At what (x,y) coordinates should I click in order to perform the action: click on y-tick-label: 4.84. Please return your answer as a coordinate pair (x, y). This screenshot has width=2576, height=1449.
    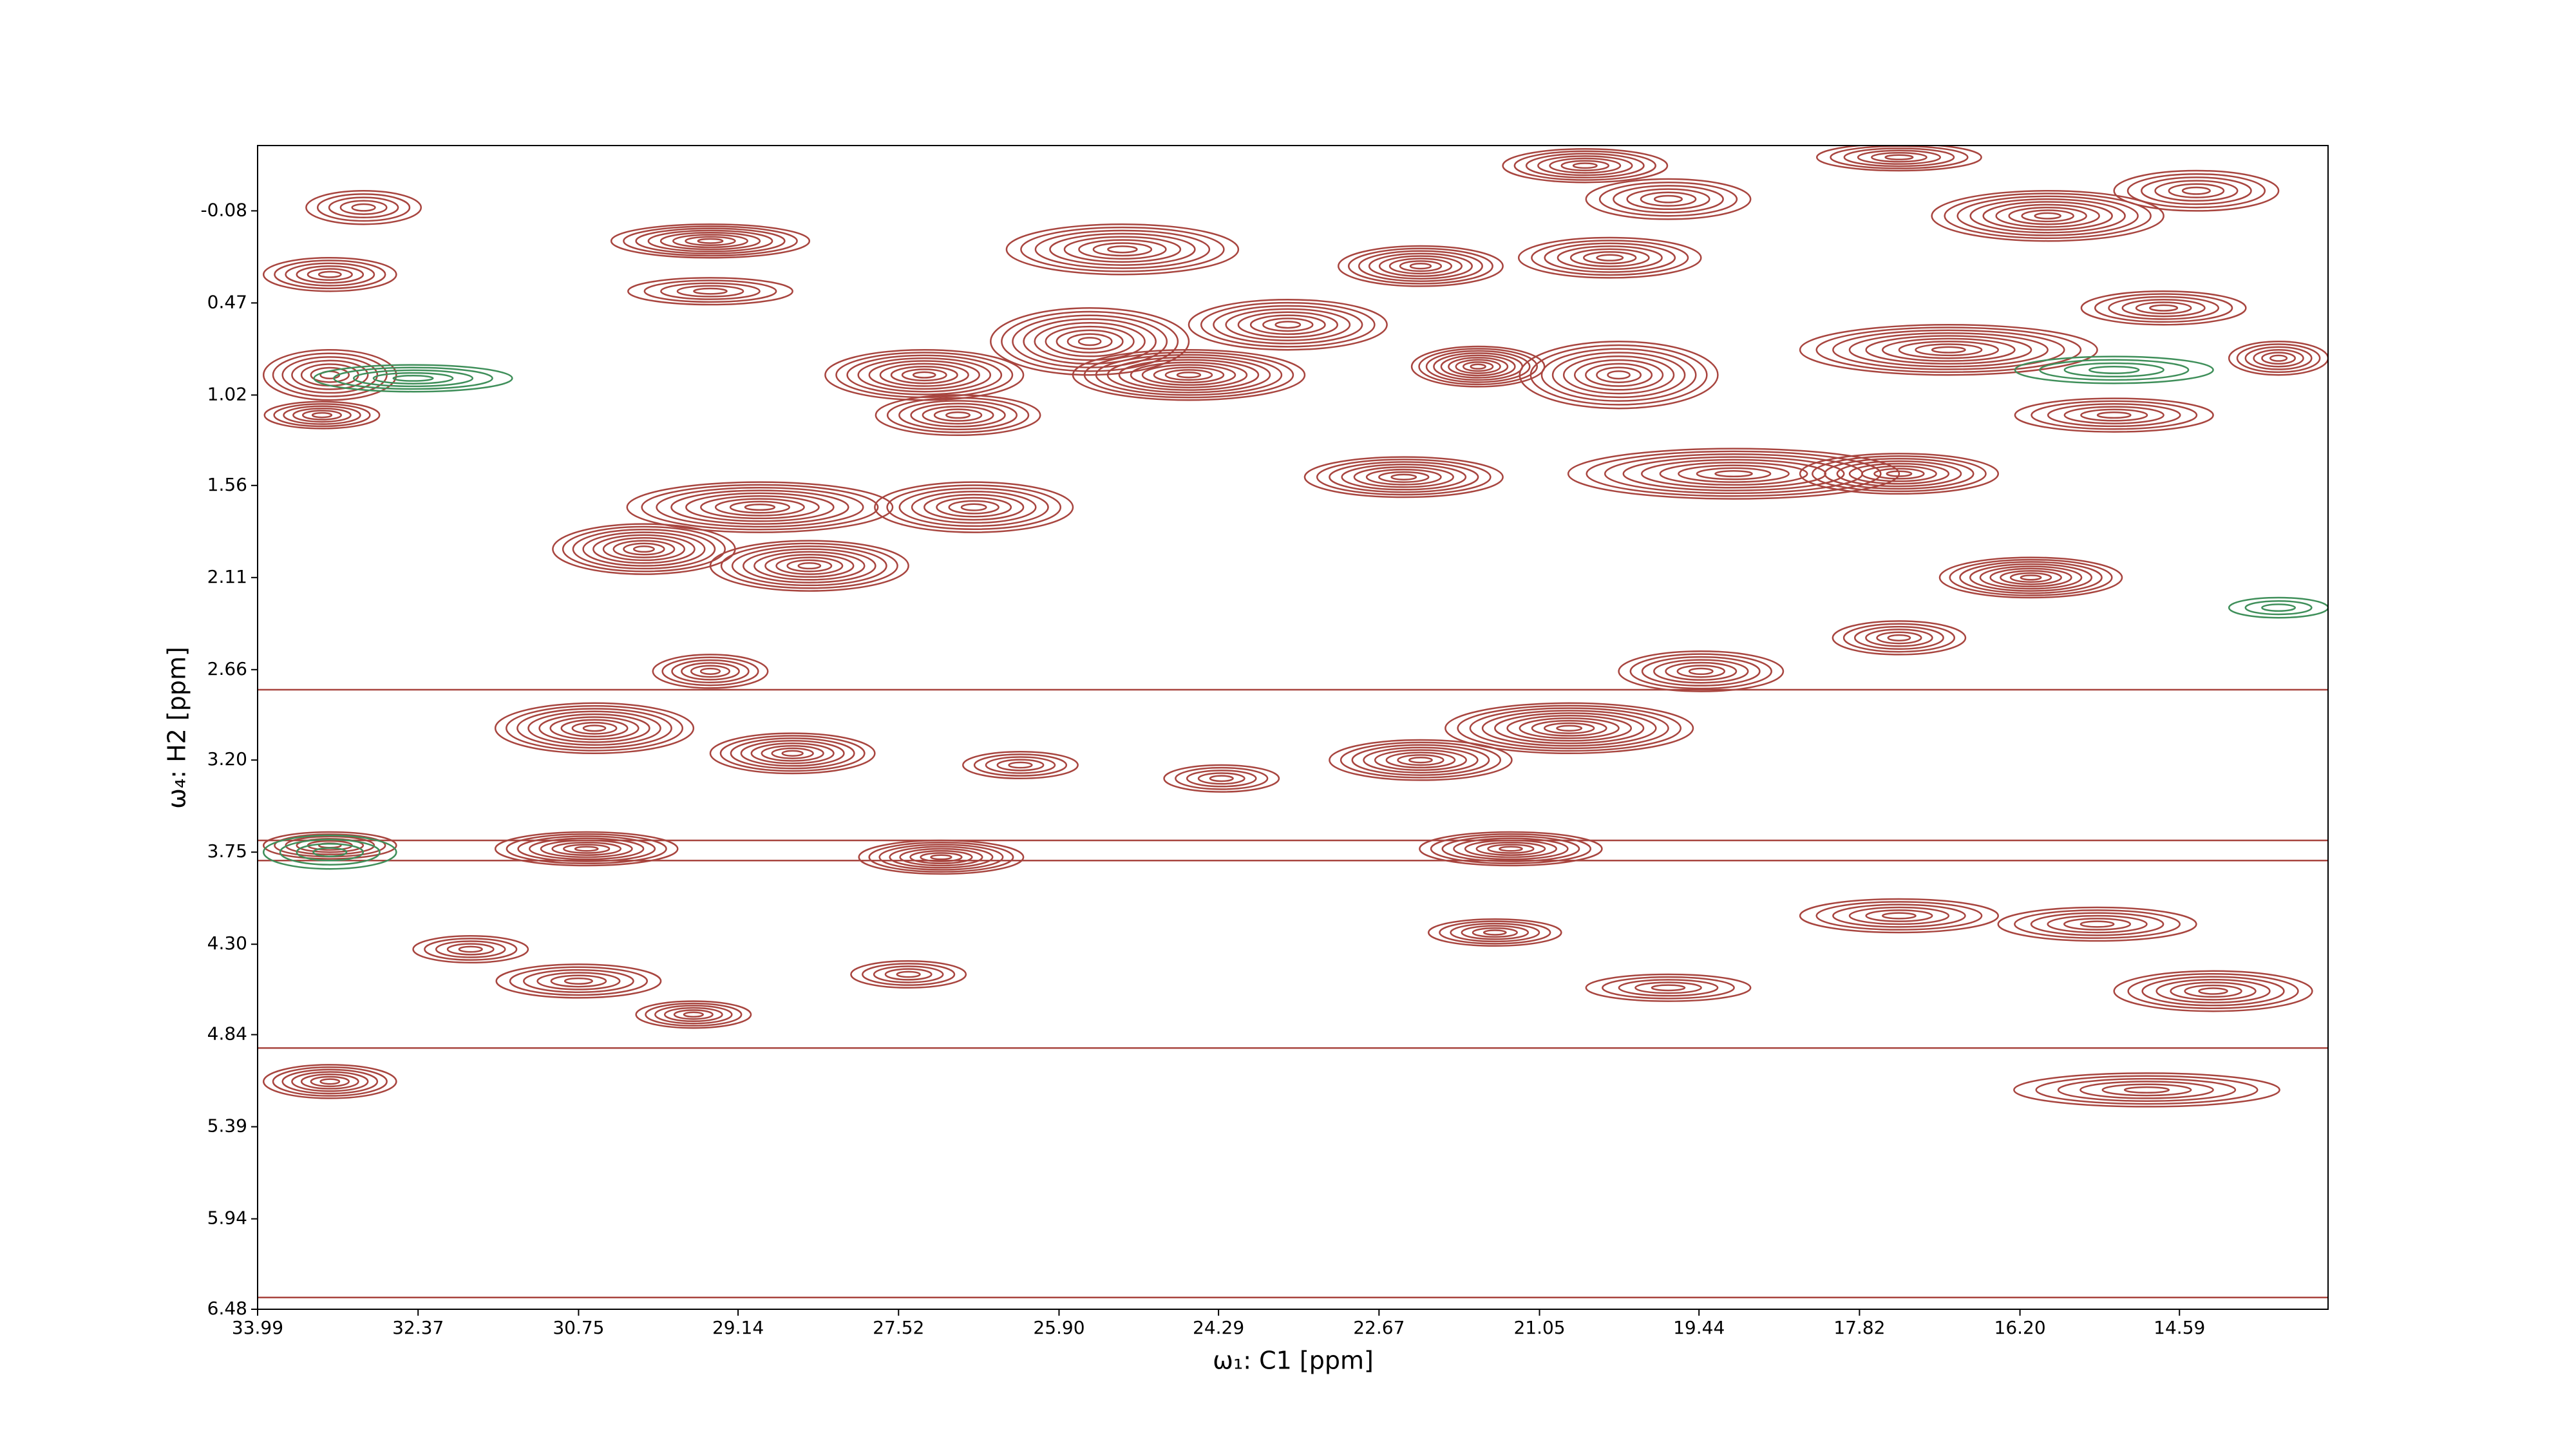
    Looking at the image, I should click on (227, 1034).